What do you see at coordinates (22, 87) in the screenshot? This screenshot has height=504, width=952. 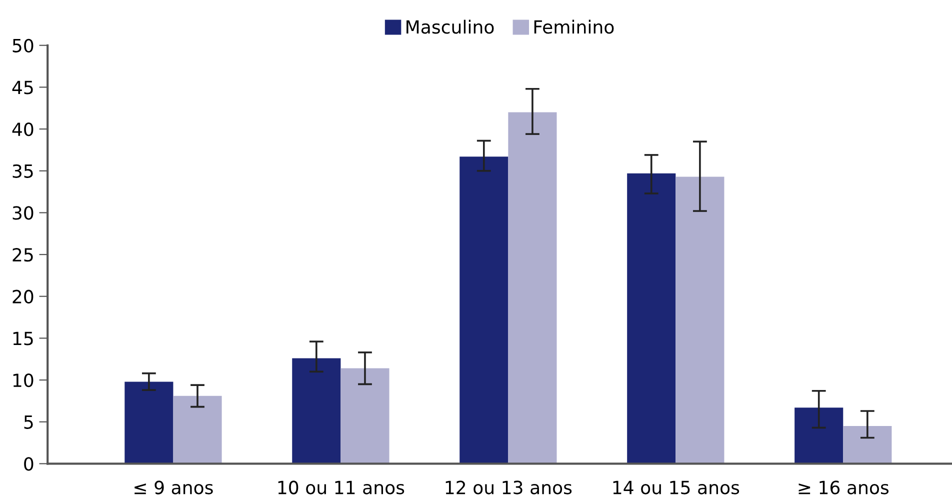 I see `y-tick-label: 45` at bounding box center [22, 87].